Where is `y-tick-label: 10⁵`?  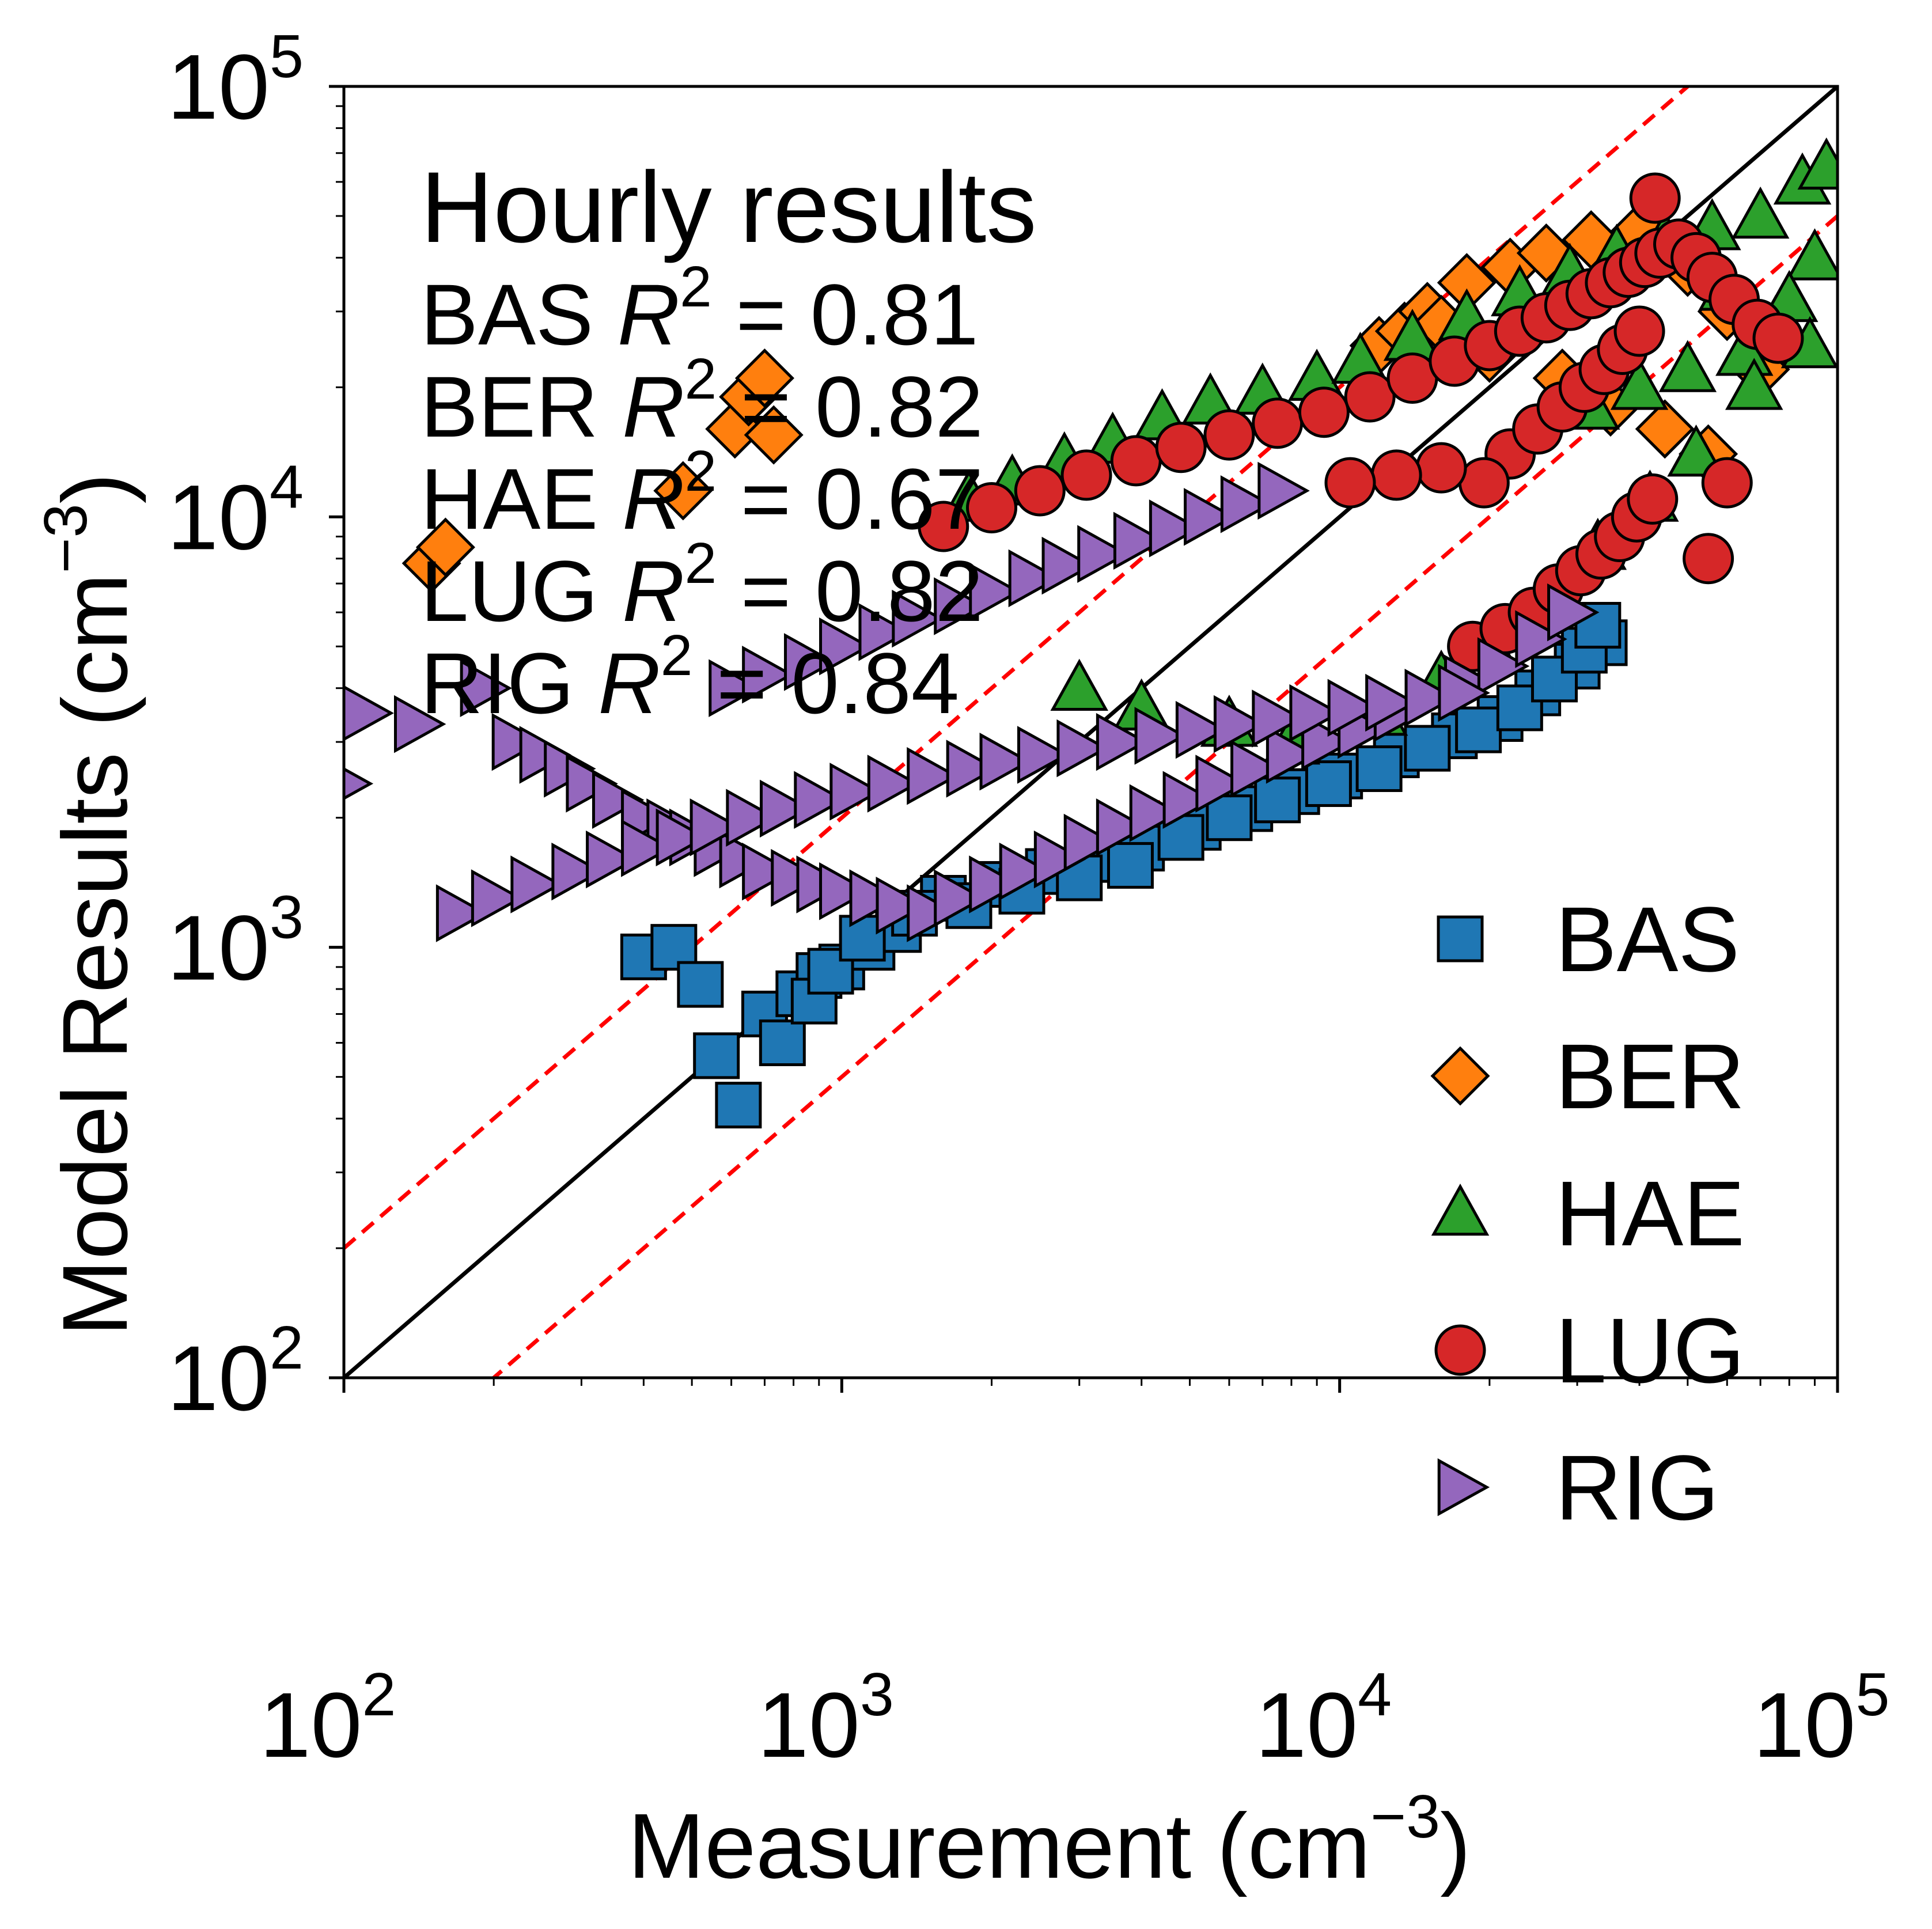 y-tick-label: 10⁵ is located at coordinates (235, 80).